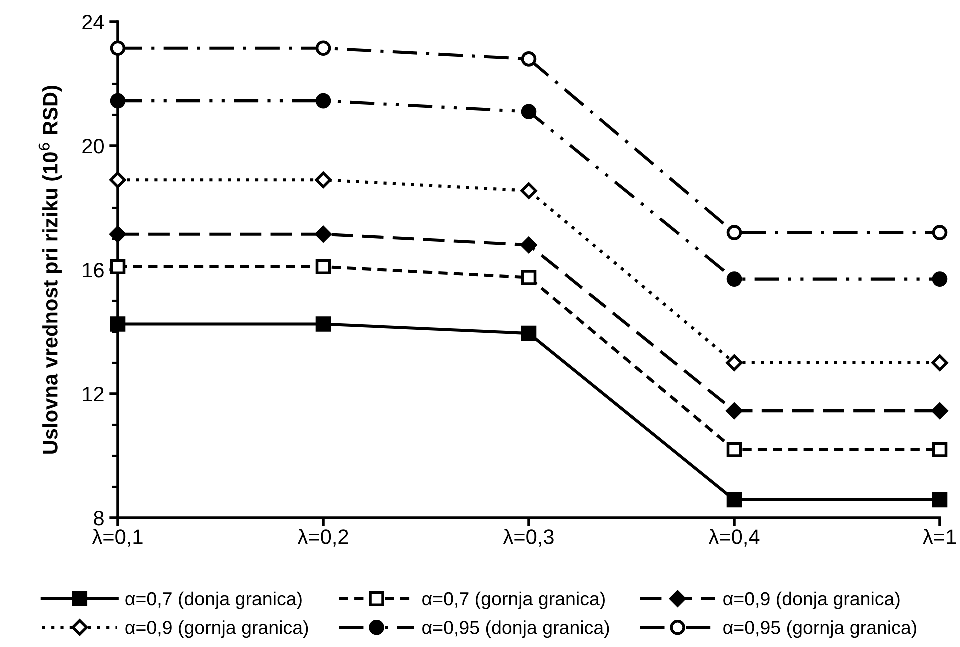 This screenshot has height=647, width=960. What do you see at coordinates (734, 538) in the screenshot?
I see `x-tick-label: λ=0,4` at bounding box center [734, 538].